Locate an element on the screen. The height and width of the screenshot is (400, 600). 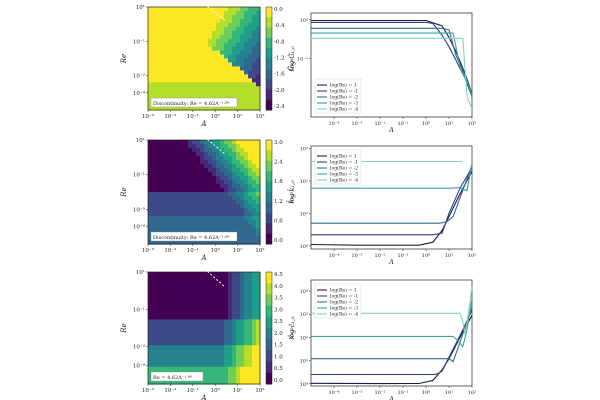
colorbar-tick-label: 0.0 is located at coordinates (278, 381).